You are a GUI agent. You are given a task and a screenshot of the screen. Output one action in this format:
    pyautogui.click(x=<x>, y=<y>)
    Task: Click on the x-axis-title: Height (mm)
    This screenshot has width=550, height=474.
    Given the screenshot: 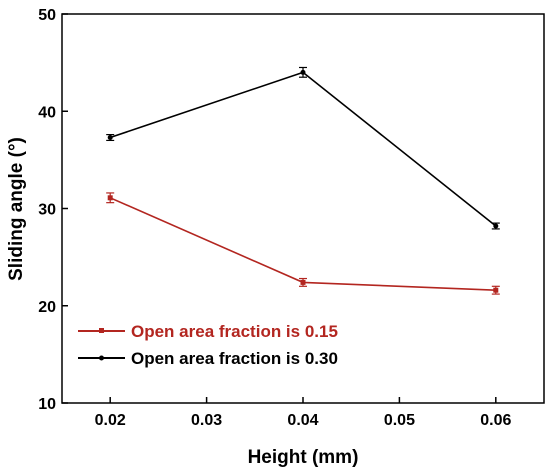 What is the action you would take?
    pyautogui.click(x=303, y=457)
    